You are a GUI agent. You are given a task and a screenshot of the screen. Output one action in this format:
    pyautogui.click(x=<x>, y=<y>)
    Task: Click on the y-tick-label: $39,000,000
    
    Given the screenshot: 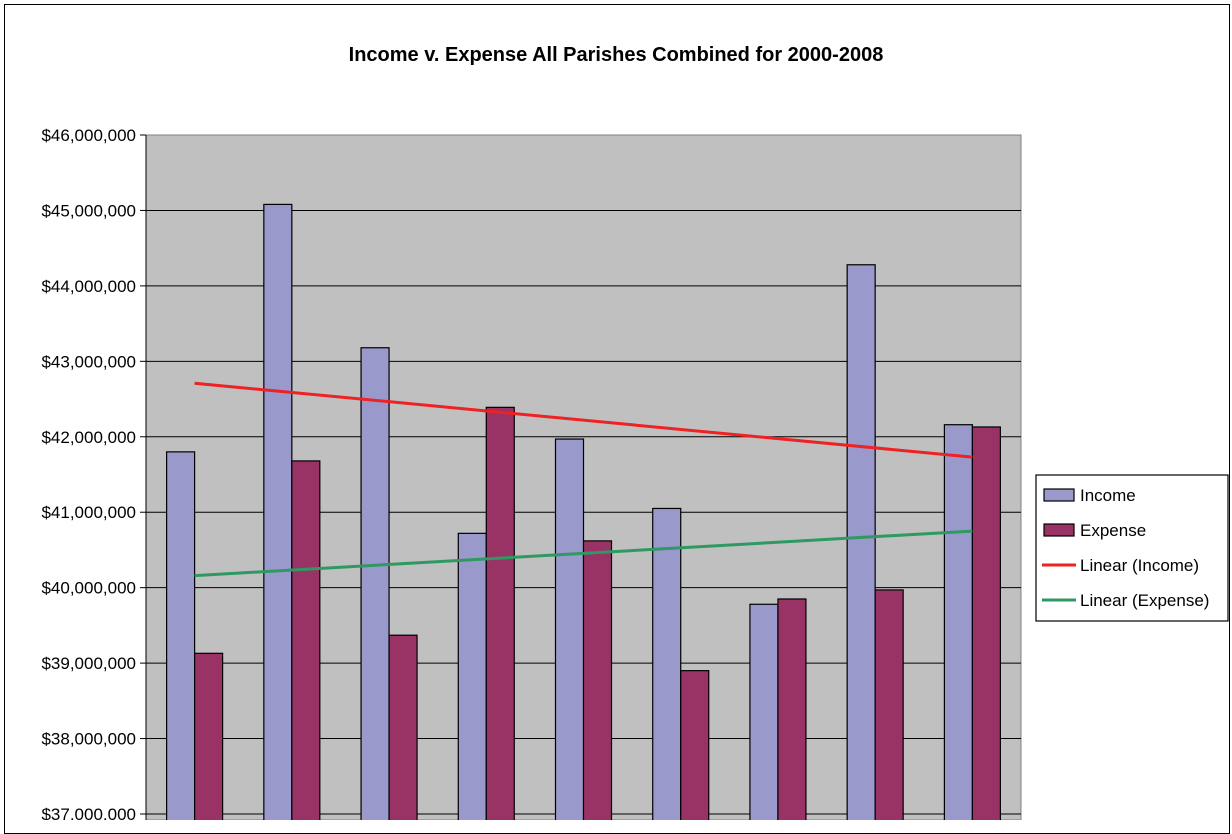 What is the action you would take?
    pyautogui.click(x=88, y=663)
    